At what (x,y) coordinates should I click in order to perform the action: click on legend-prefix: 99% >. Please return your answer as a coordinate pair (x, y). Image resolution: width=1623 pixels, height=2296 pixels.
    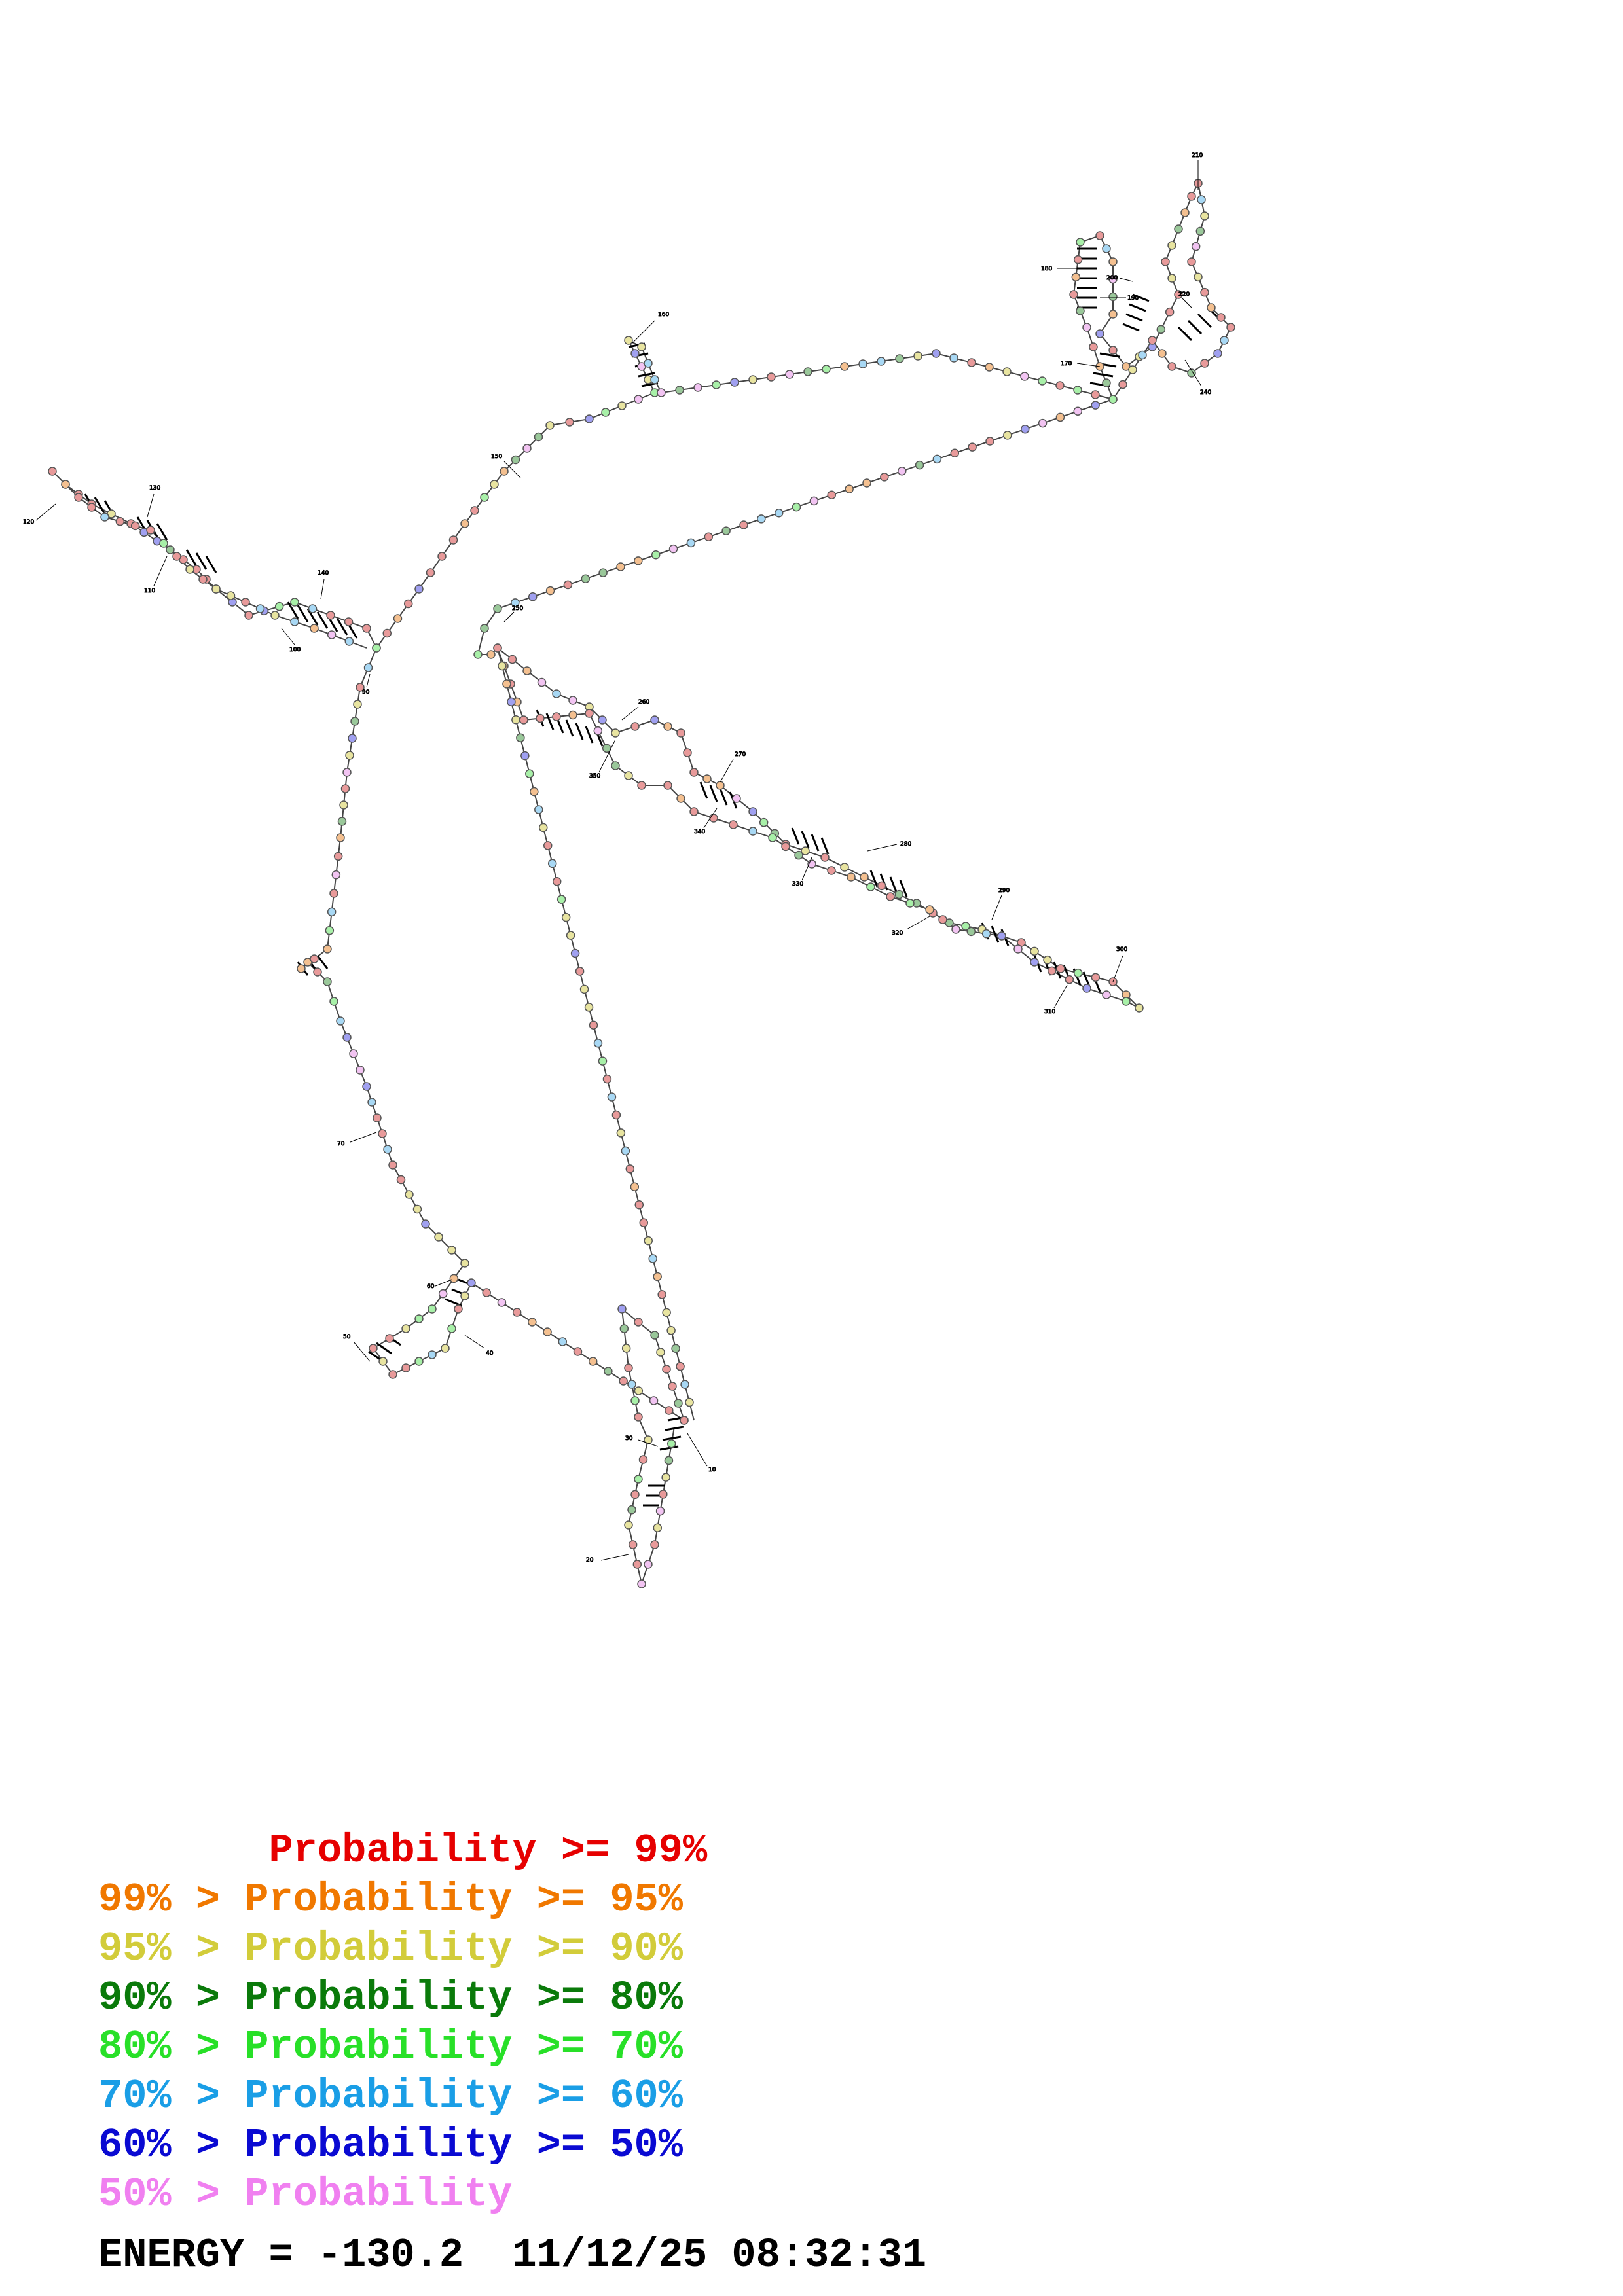
    Looking at the image, I should click on (171, 1899).